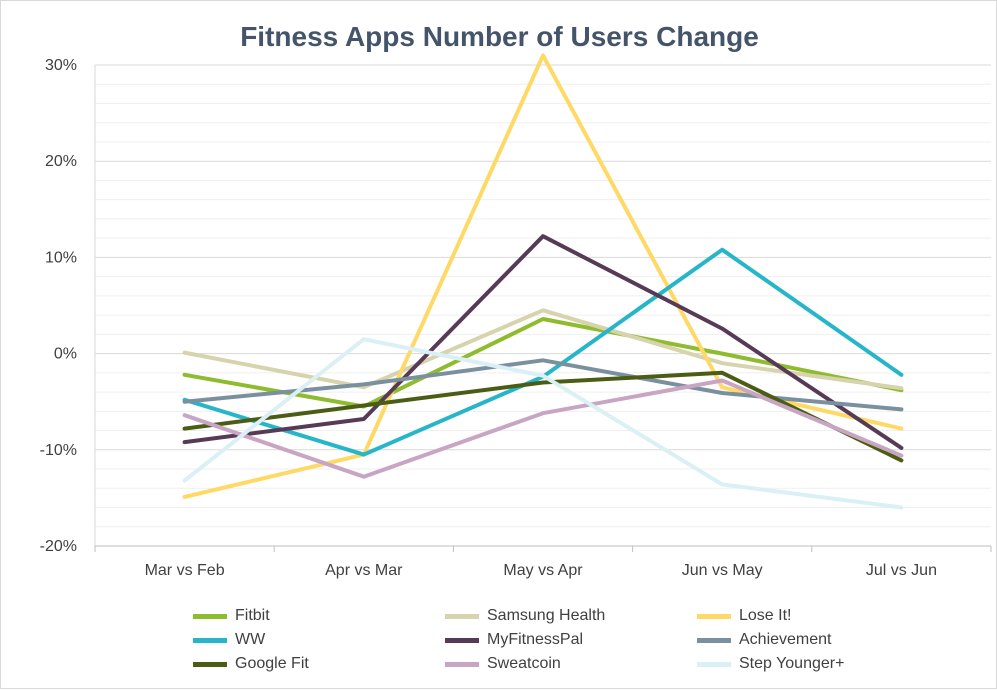 The image size is (997, 690). What do you see at coordinates (231, 616) in the screenshot?
I see `legend-item: Fitbit` at bounding box center [231, 616].